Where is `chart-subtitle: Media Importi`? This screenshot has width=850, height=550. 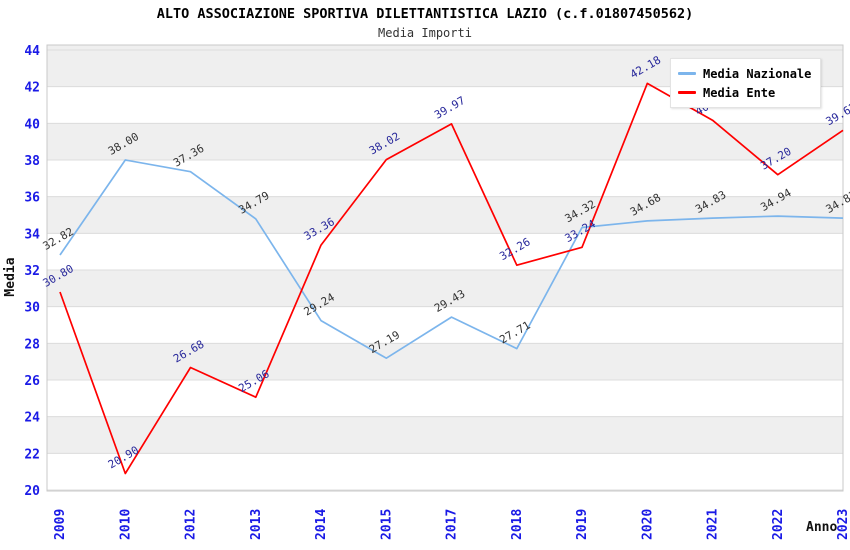 chart-subtitle: Media Importi is located at coordinates (425, 33).